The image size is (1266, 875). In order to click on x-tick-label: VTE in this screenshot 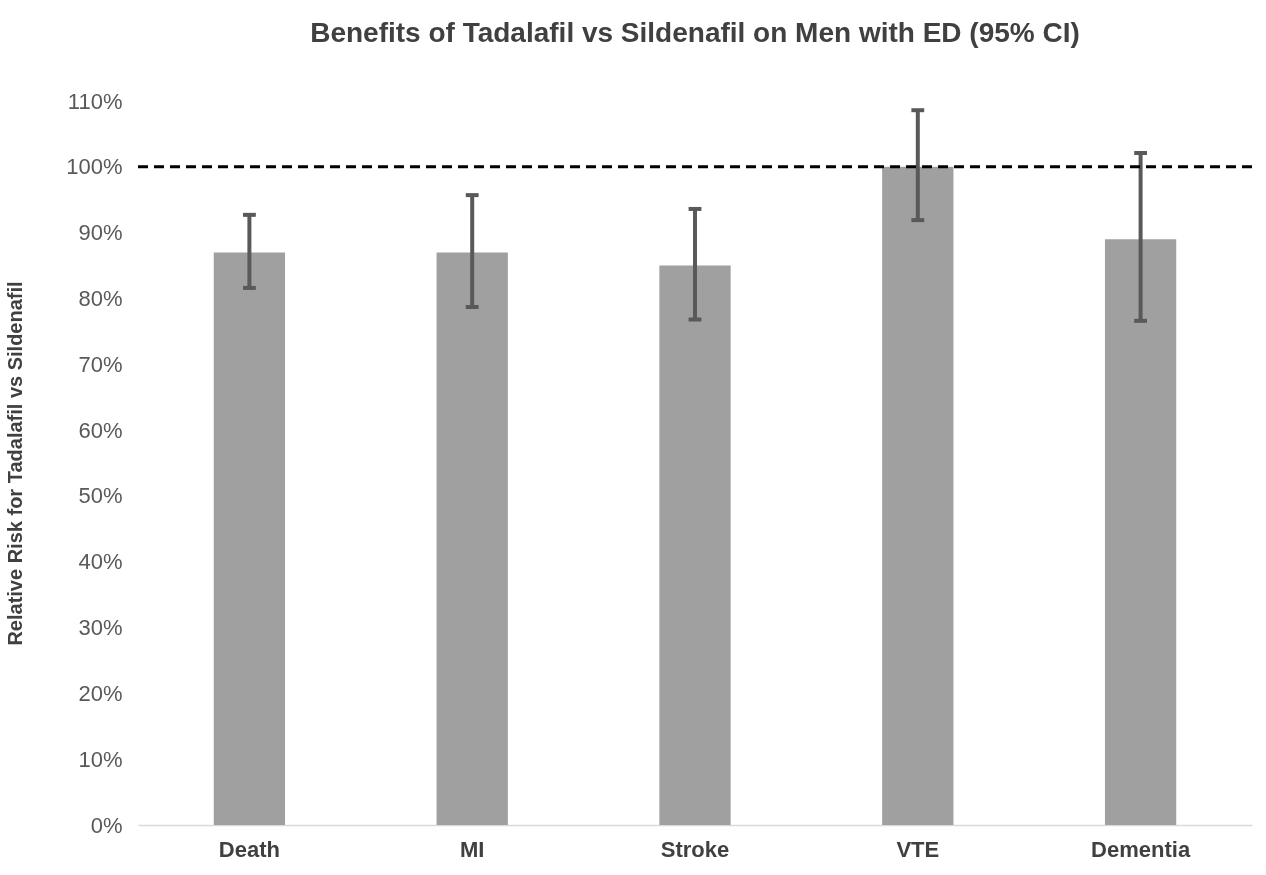, I will do `click(918, 849)`.